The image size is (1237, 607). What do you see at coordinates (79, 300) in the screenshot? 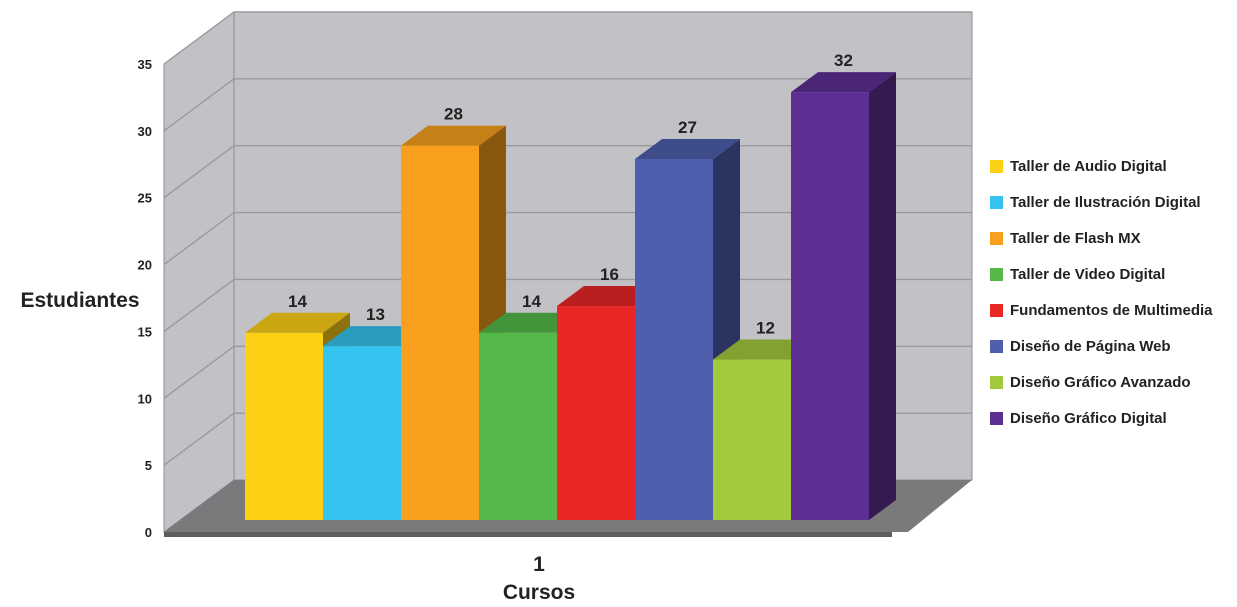
I see `y-axis-label: Estudiantes` at bounding box center [79, 300].